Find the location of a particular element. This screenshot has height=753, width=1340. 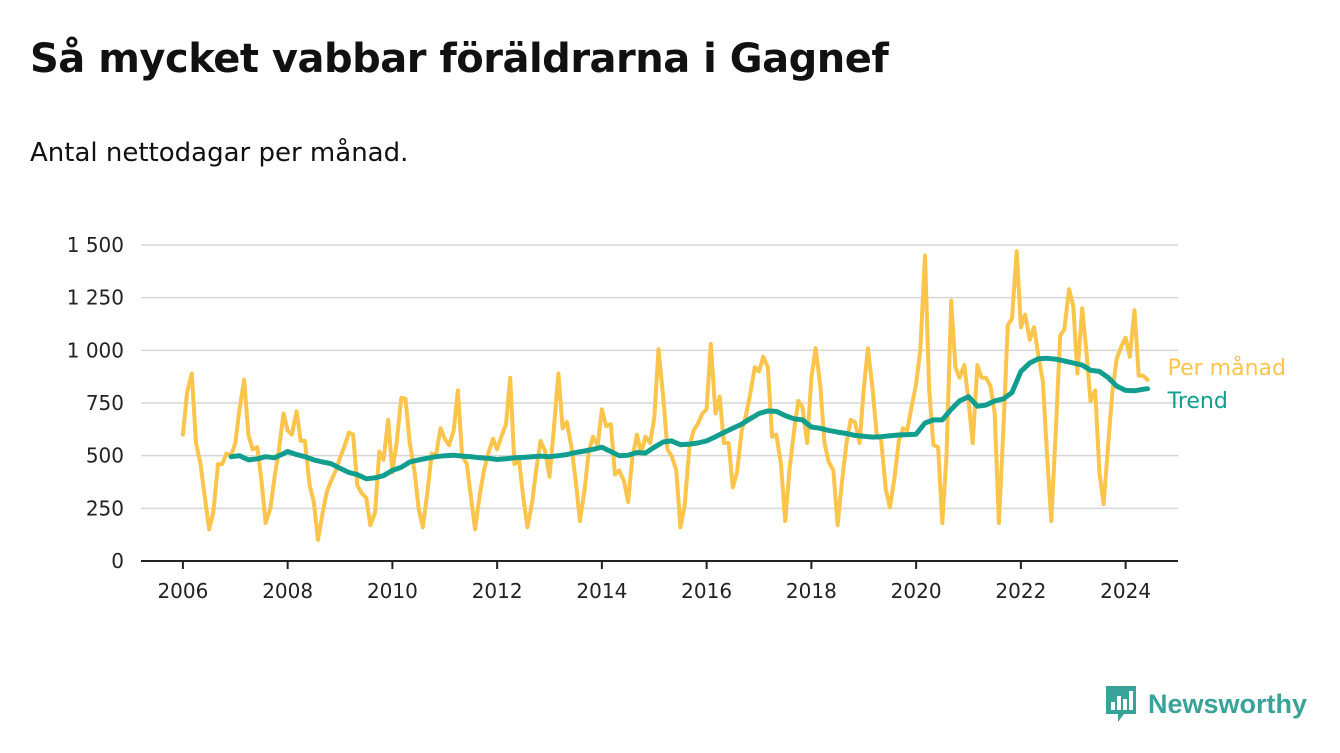

newsworthy-logo: Newsworthy is located at coordinates (1205, 704).